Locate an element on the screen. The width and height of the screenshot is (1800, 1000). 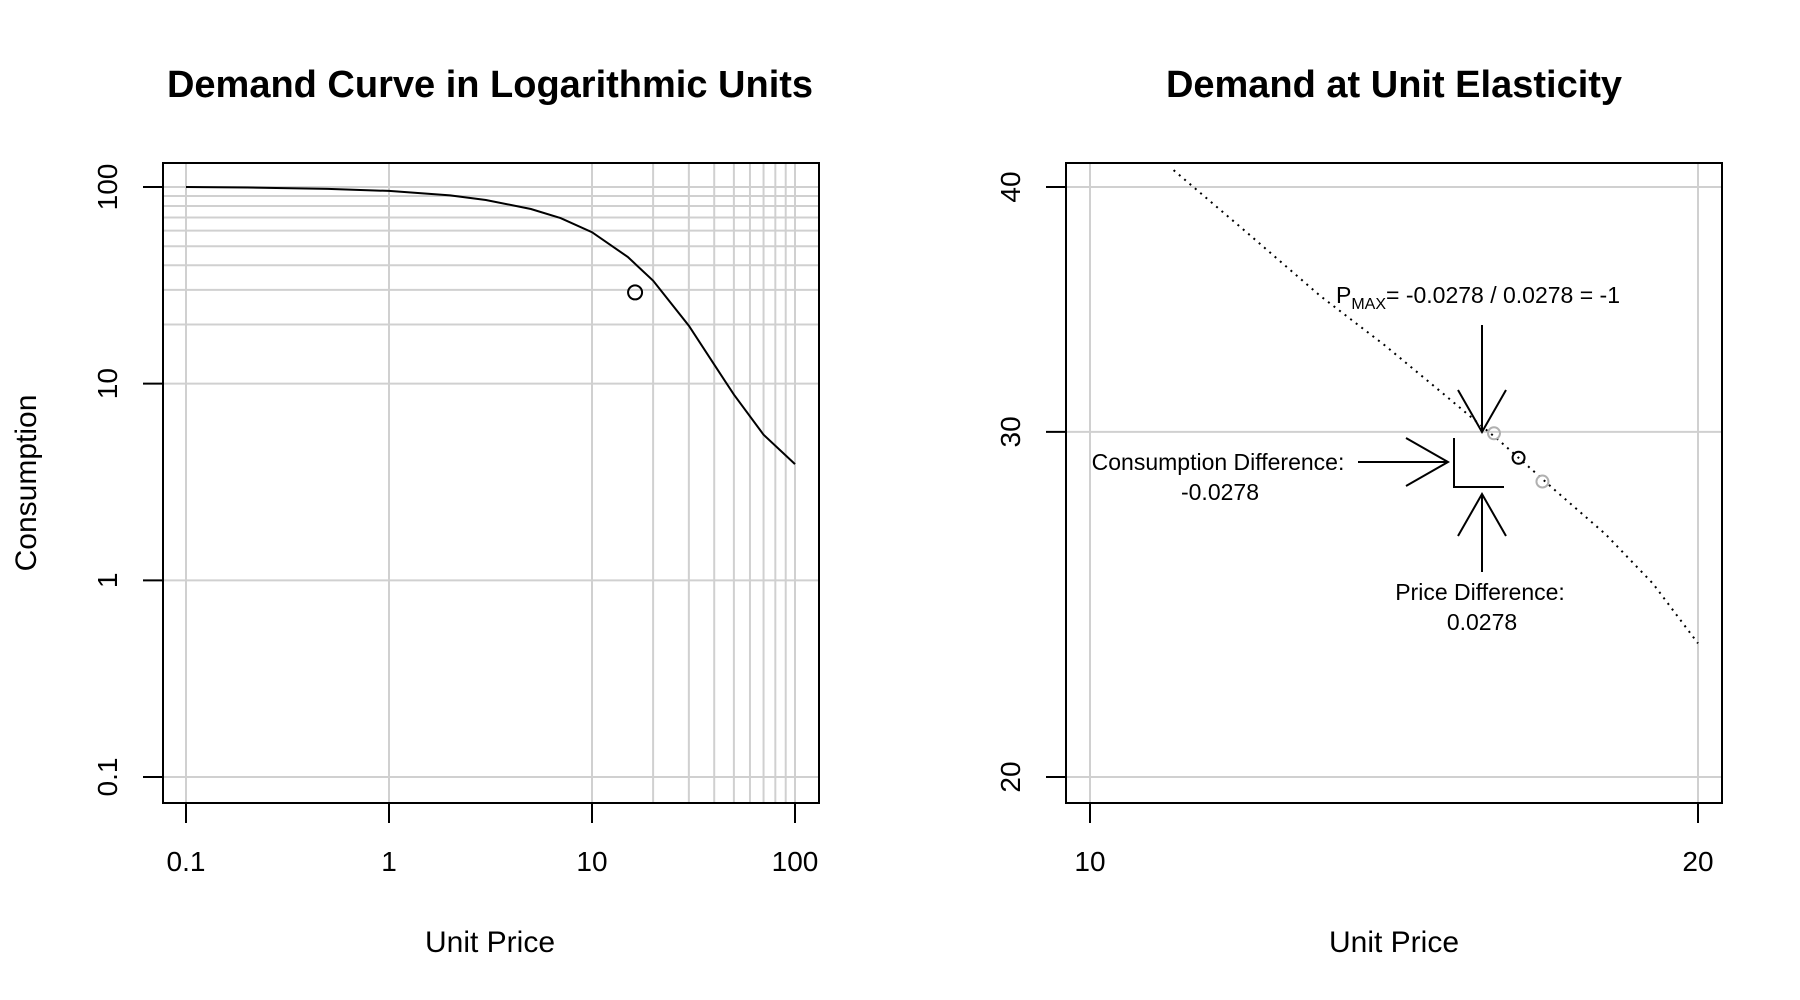
left-y-tick-label: 1 is located at coordinates (107, 581).